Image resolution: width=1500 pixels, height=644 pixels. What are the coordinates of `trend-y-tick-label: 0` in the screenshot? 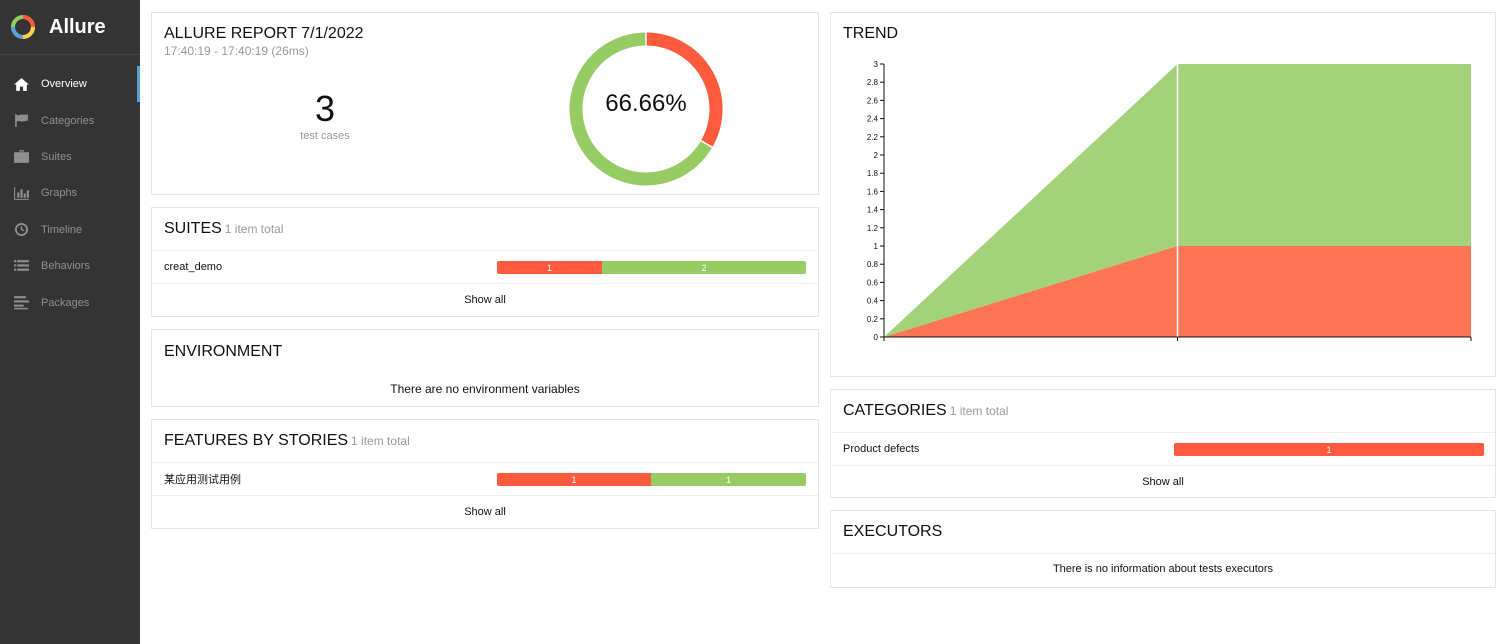 It's located at (876, 337).